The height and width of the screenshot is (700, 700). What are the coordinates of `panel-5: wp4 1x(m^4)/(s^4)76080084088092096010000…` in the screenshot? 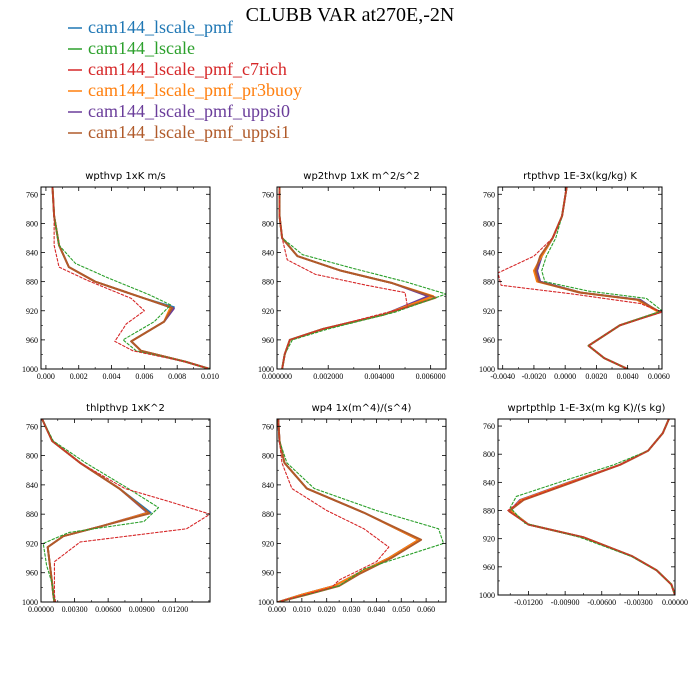 It's located at (352, 508).